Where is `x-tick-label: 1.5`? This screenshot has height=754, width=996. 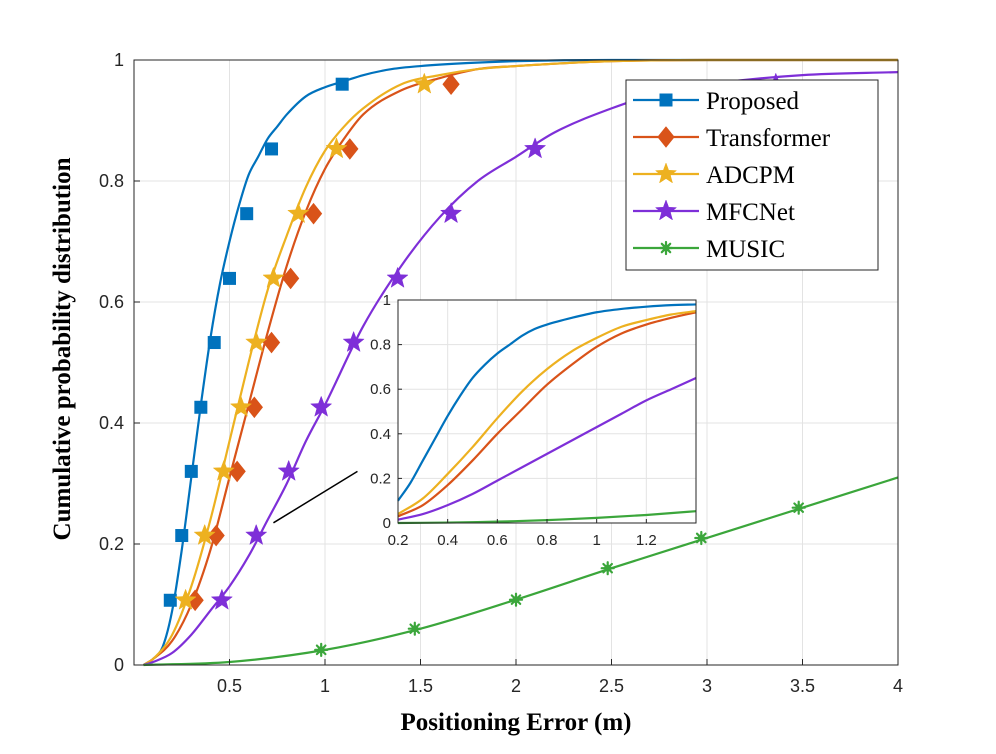 x-tick-label: 1.5 is located at coordinates (420, 686).